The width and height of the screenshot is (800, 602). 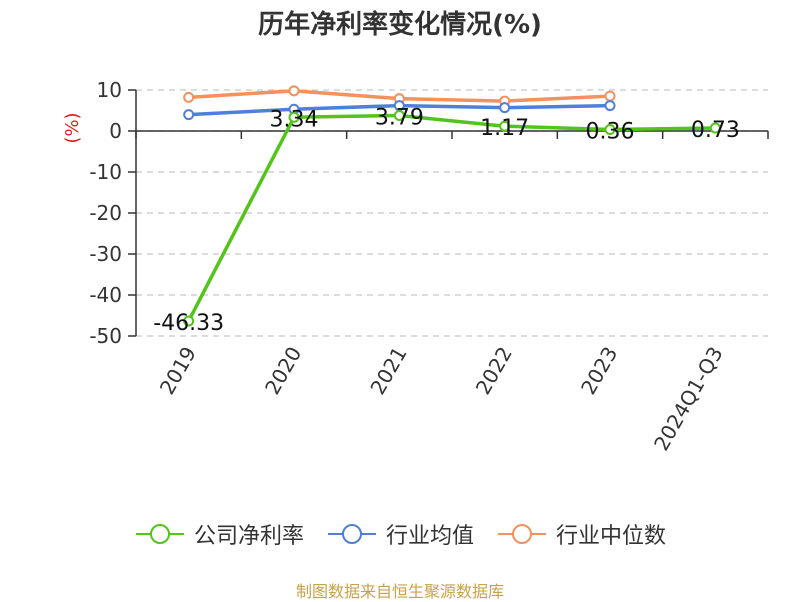 I want to click on x-tick-label: 2024Q1-Q3, so click(x=688, y=399).